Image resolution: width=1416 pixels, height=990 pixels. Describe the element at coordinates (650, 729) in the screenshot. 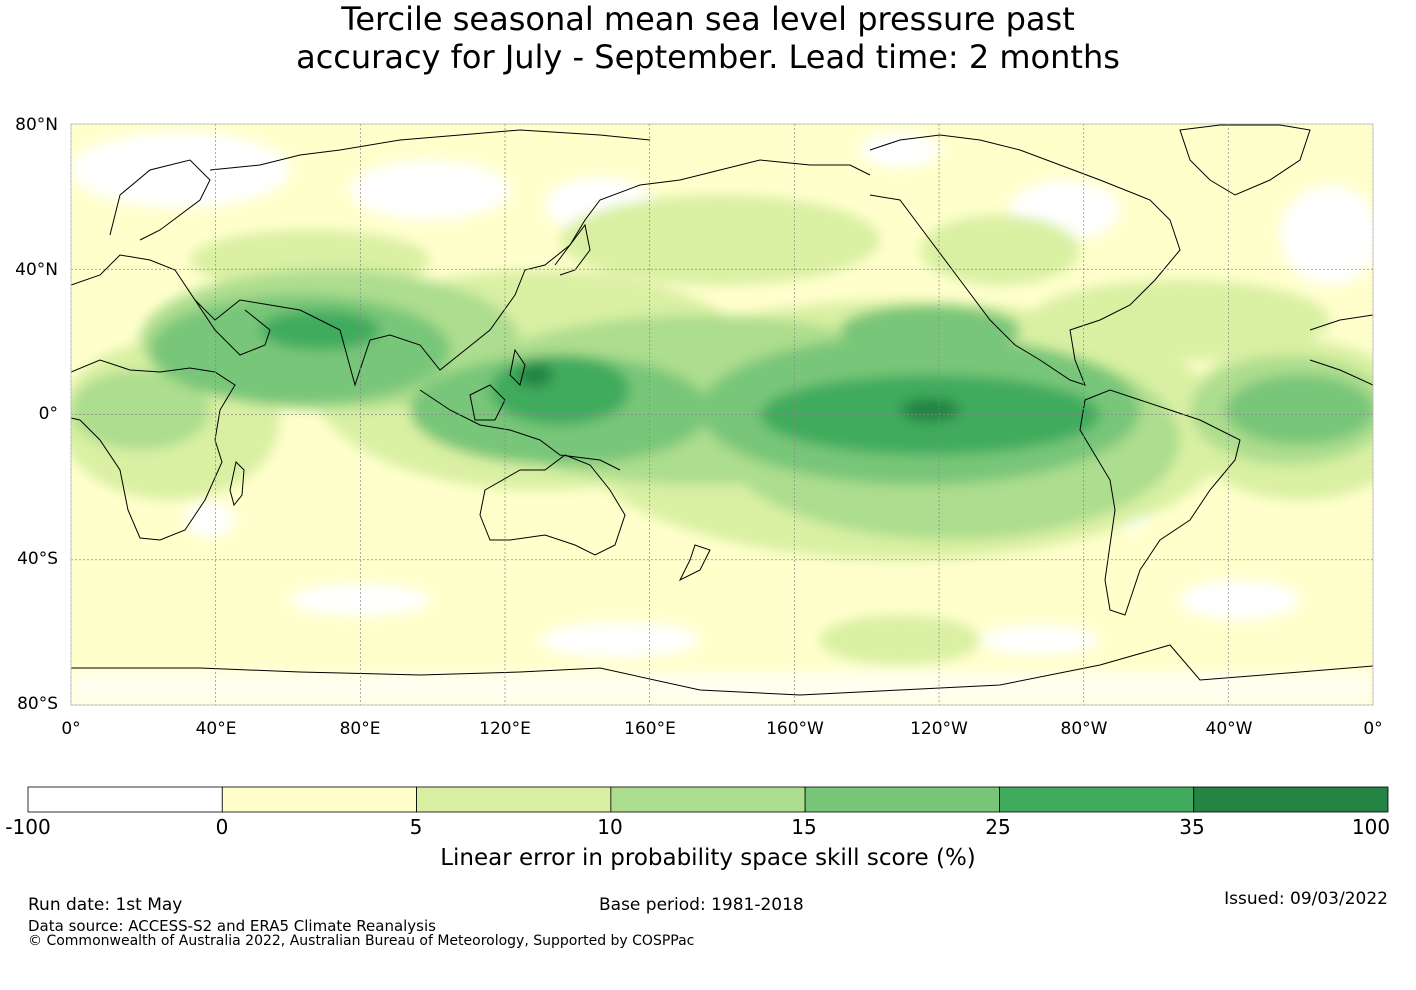

I see `lon-label-160e: 160°E` at that location.